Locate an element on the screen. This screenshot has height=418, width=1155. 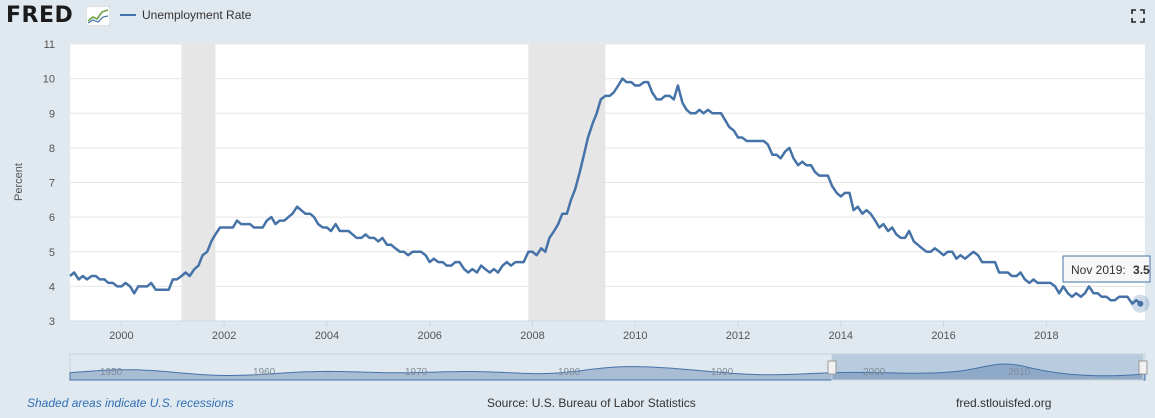
navigator-tick-label: 1960 is located at coordinates (264, 372).